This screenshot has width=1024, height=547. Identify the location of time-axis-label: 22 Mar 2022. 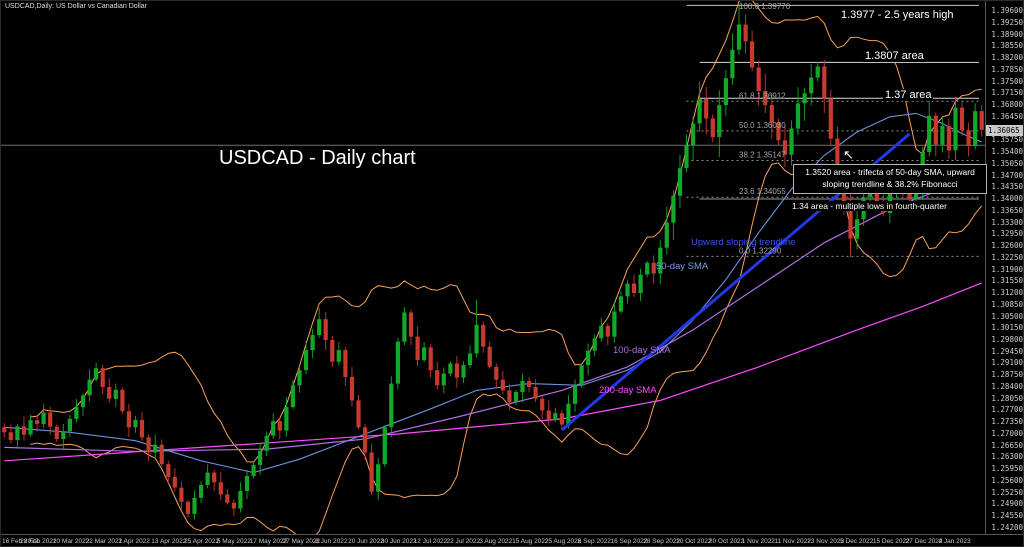
(104, 541).